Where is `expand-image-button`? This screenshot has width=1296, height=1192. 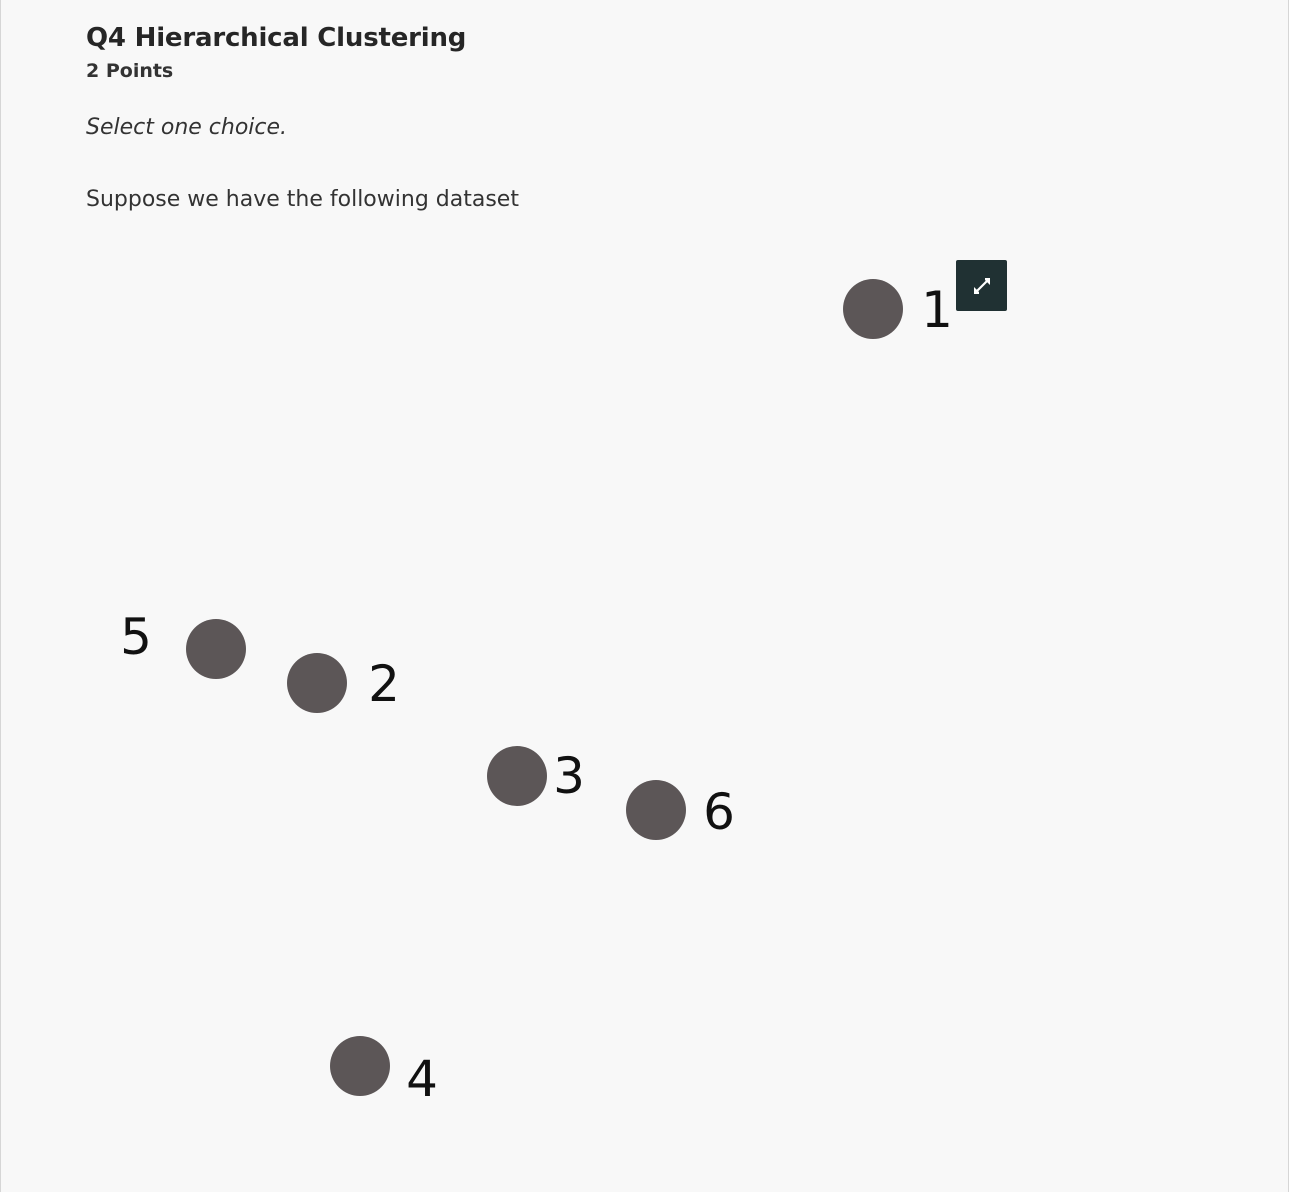
expand-image-button is located at coordinates (981, 285).